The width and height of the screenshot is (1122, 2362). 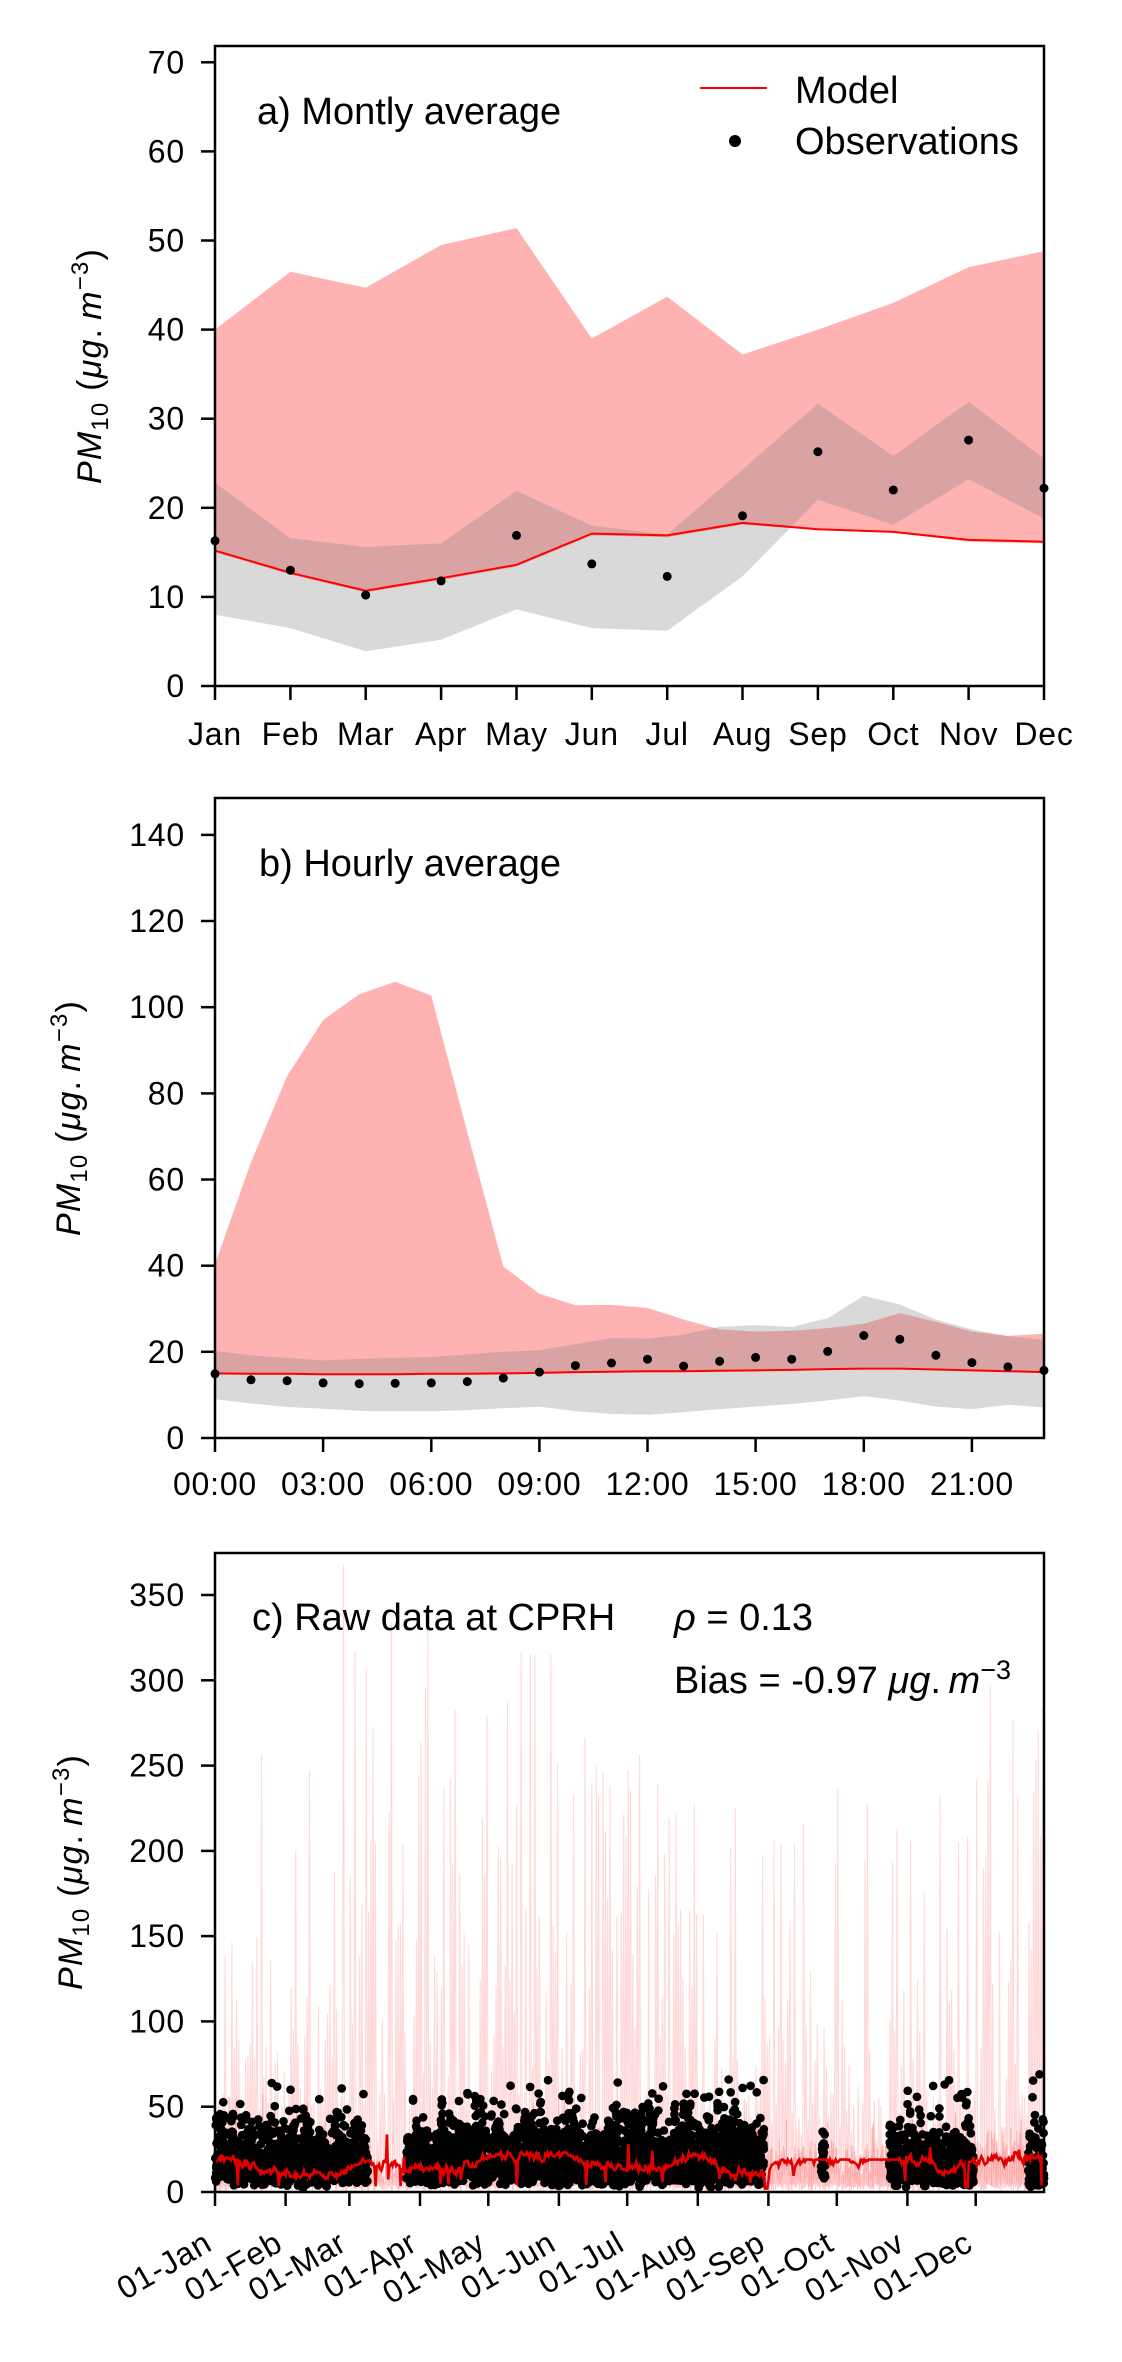 I want to click on svg-text: 12:00, so click(x=647, y=1484).